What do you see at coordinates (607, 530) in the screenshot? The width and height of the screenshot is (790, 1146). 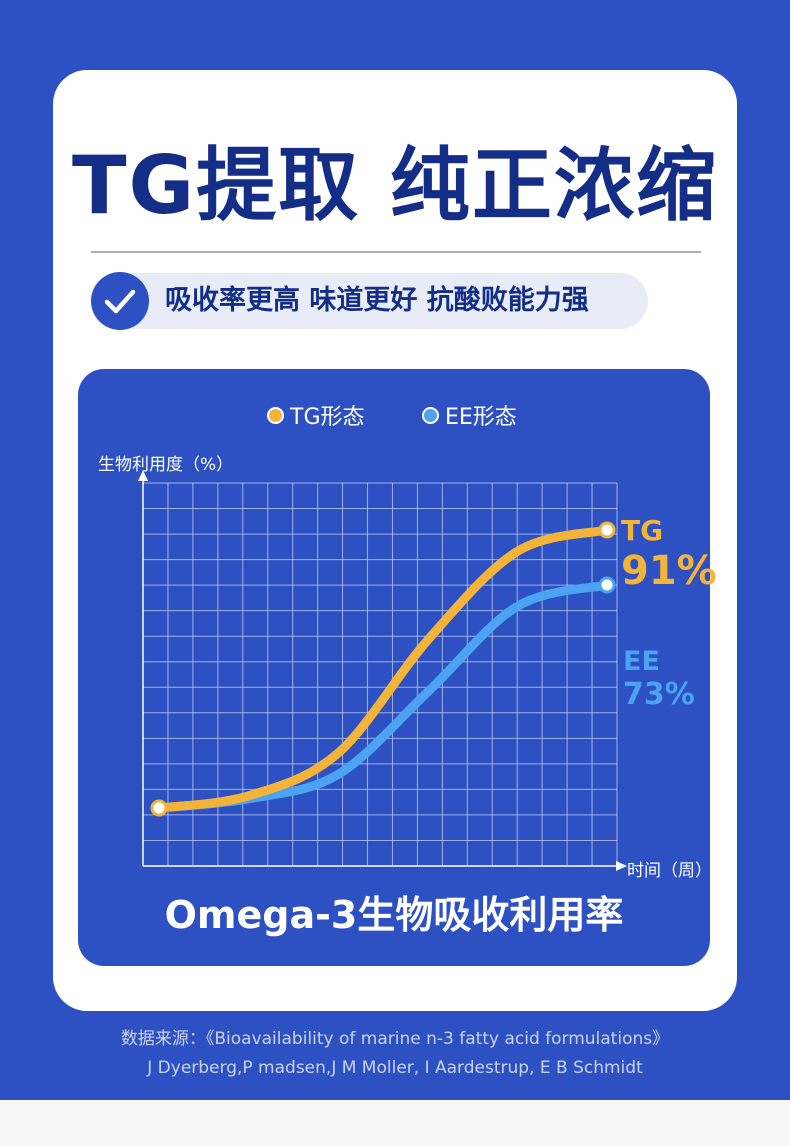 I see `end-point-tg` at bounding box center [607, 530].